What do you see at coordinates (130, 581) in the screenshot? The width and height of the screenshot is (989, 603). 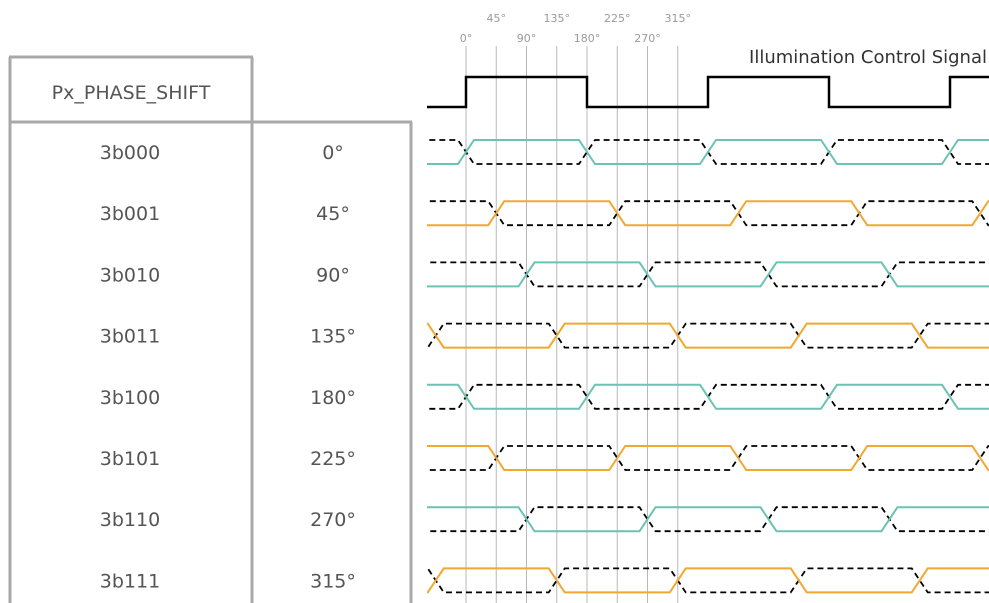 I see `table-row-code: 3b111` at bounding box center [130, 581].